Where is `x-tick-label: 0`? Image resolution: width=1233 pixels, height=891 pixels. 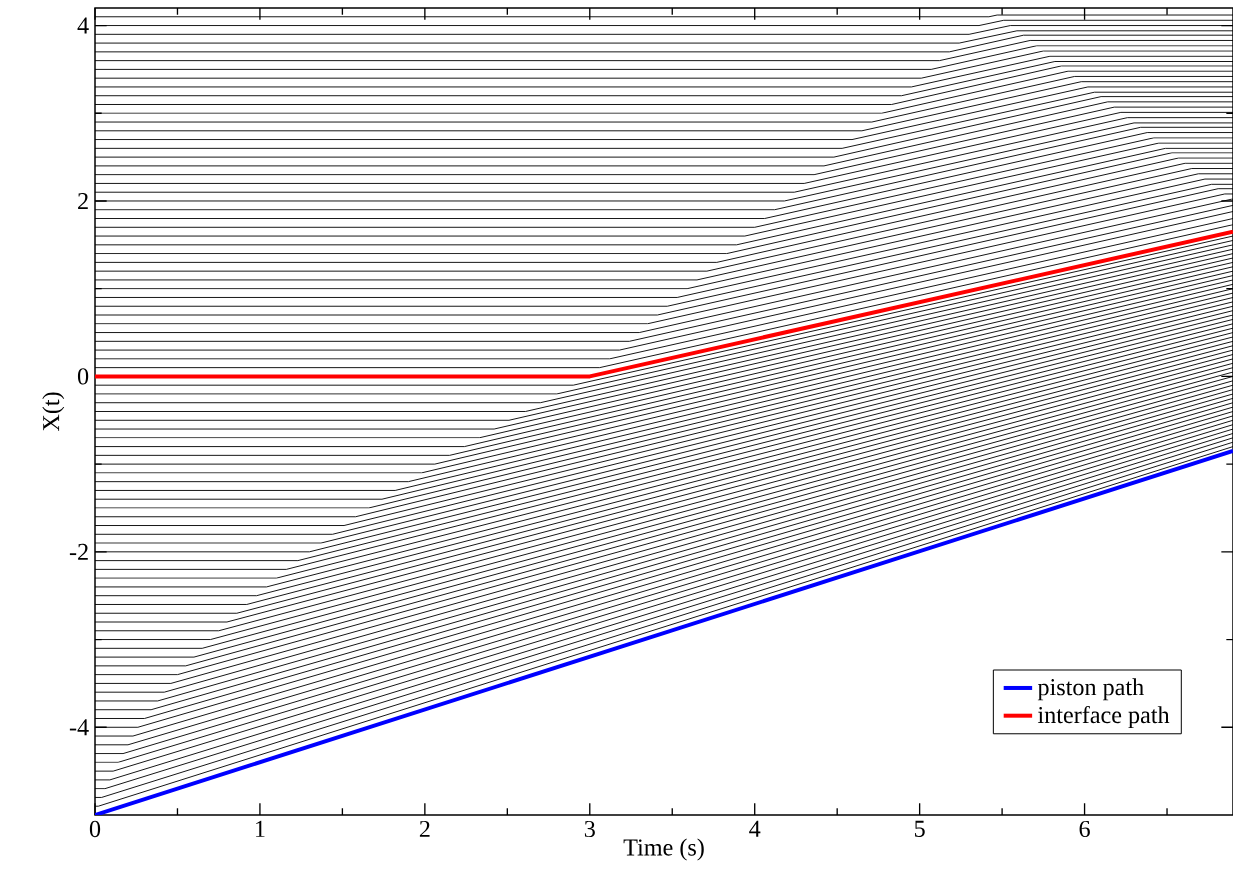
x-tick-label: 0 is located at coordinates (95, 829).